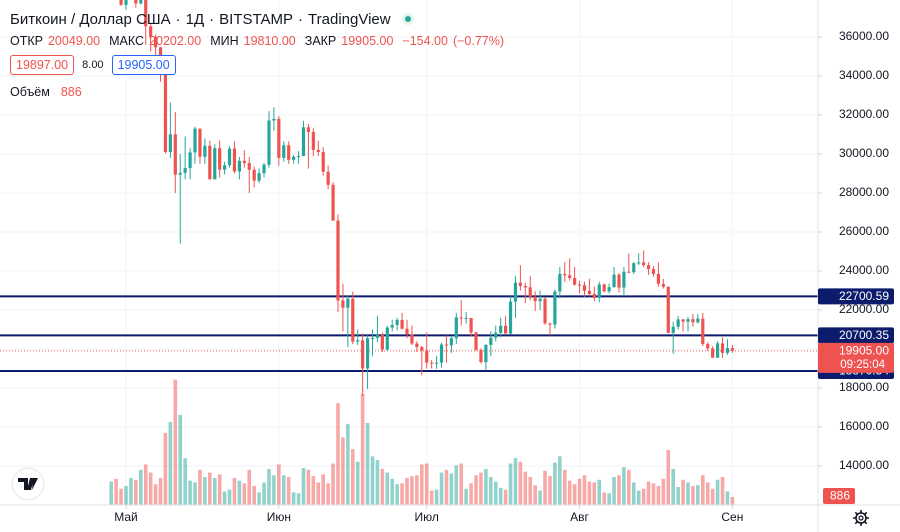 This screenshot has width=900, height=532. What do you see at coordinates (28, 484) in the screenshot?
I see `tv-logo` at bounding box center [28, 484].